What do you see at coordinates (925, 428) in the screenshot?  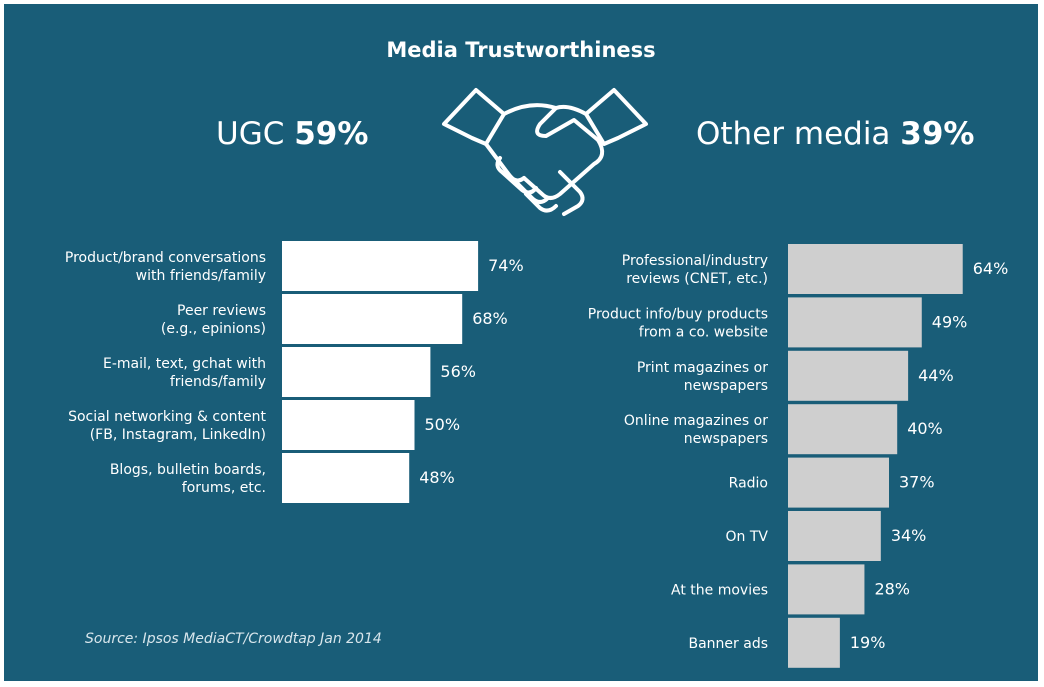 I see `other-value-label-3: 40%` at bounding box center [925, 428].